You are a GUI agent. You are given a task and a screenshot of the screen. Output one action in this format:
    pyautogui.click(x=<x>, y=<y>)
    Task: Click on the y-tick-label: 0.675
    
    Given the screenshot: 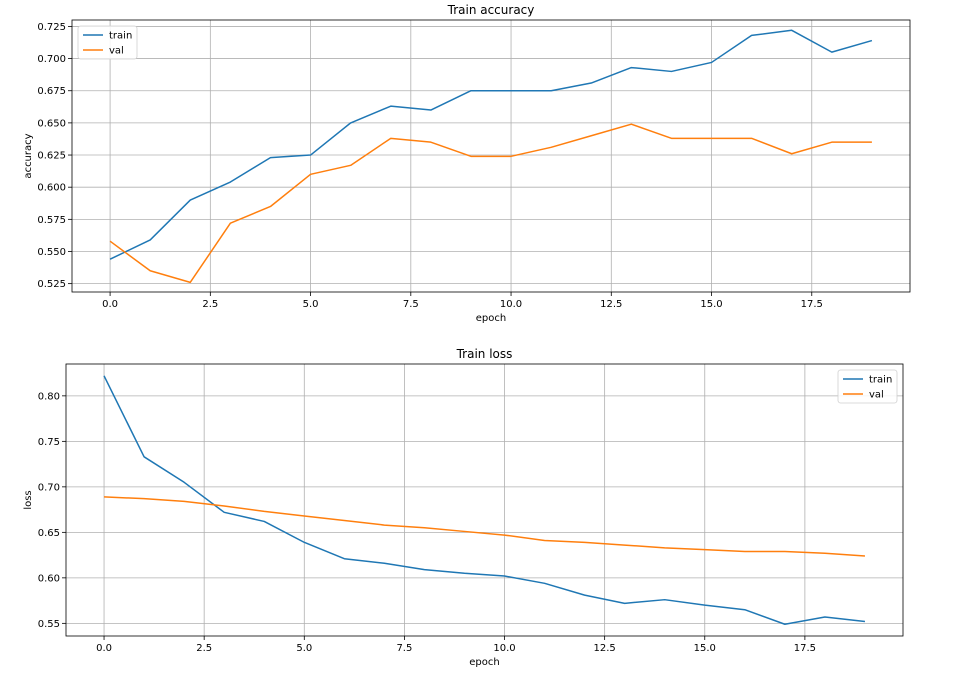 What is the action you would take?
    pyautogui.click(x=51, y=91)
    